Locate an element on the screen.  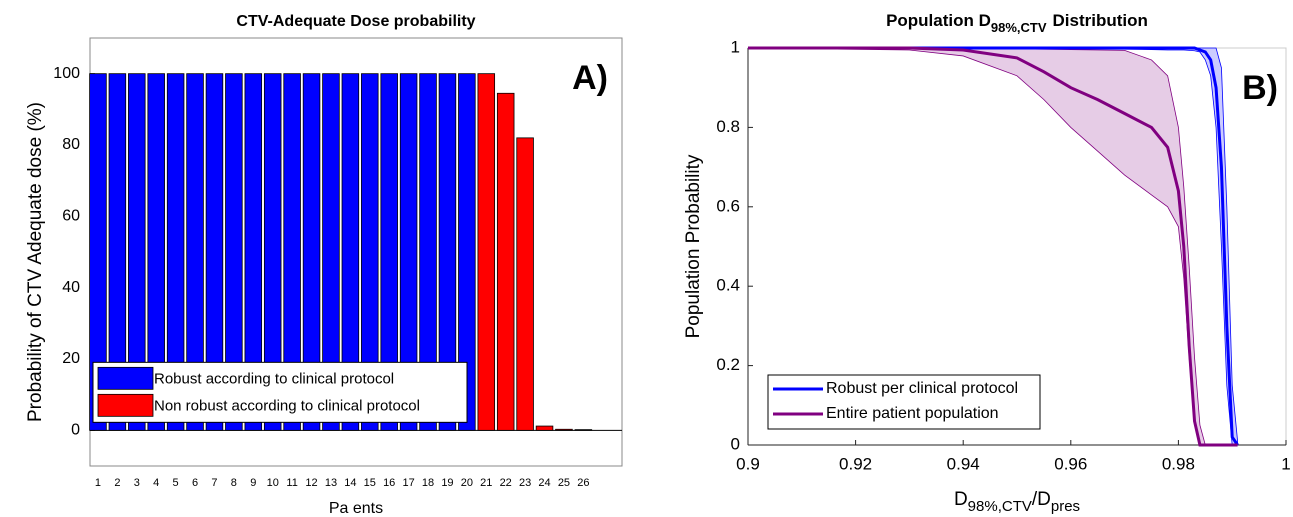
x-tick-label: 0.92 is located at coordinates (855, 463).